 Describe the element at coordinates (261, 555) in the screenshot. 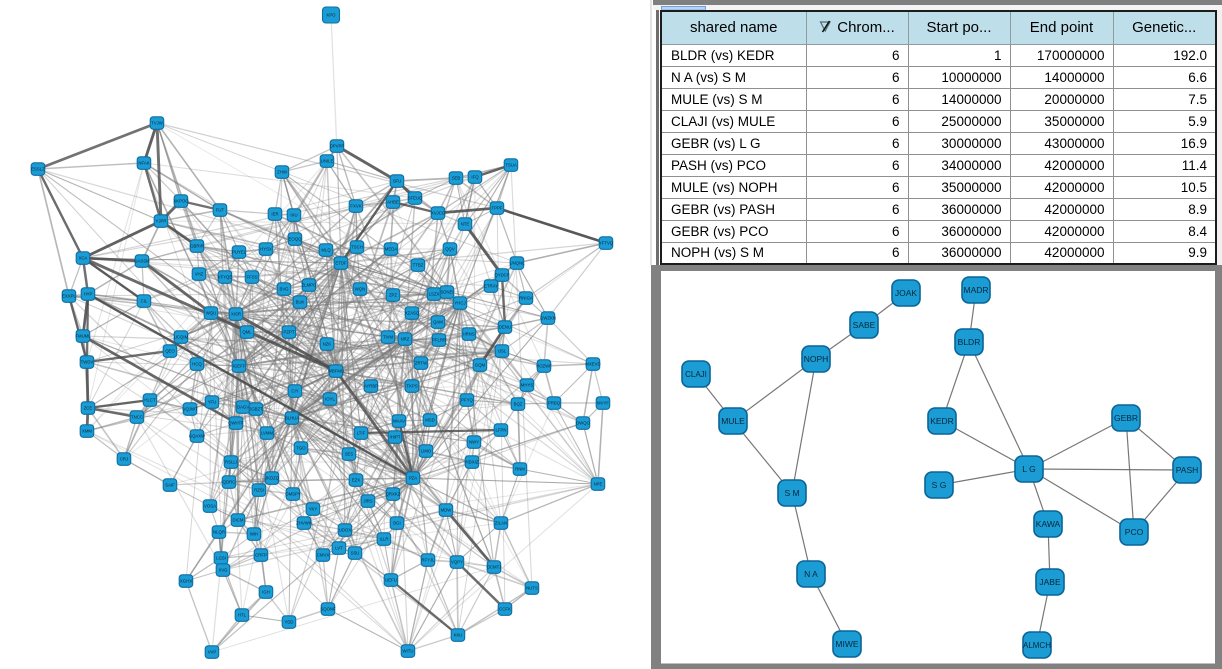

I see `svg-text: CRFP` at that location.